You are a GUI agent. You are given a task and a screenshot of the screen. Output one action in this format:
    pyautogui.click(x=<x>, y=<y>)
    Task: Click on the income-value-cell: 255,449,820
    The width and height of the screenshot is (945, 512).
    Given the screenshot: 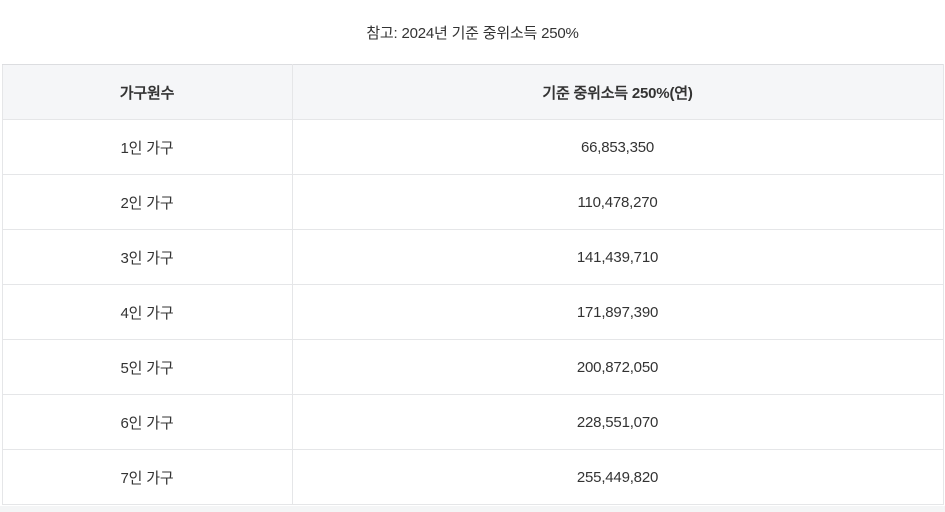 What is the action you would take?
    pyautogui.click(x=617, y=477)
    